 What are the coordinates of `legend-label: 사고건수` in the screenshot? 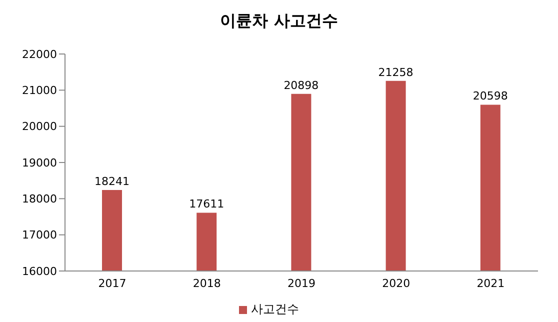 It's located at (275, 309).